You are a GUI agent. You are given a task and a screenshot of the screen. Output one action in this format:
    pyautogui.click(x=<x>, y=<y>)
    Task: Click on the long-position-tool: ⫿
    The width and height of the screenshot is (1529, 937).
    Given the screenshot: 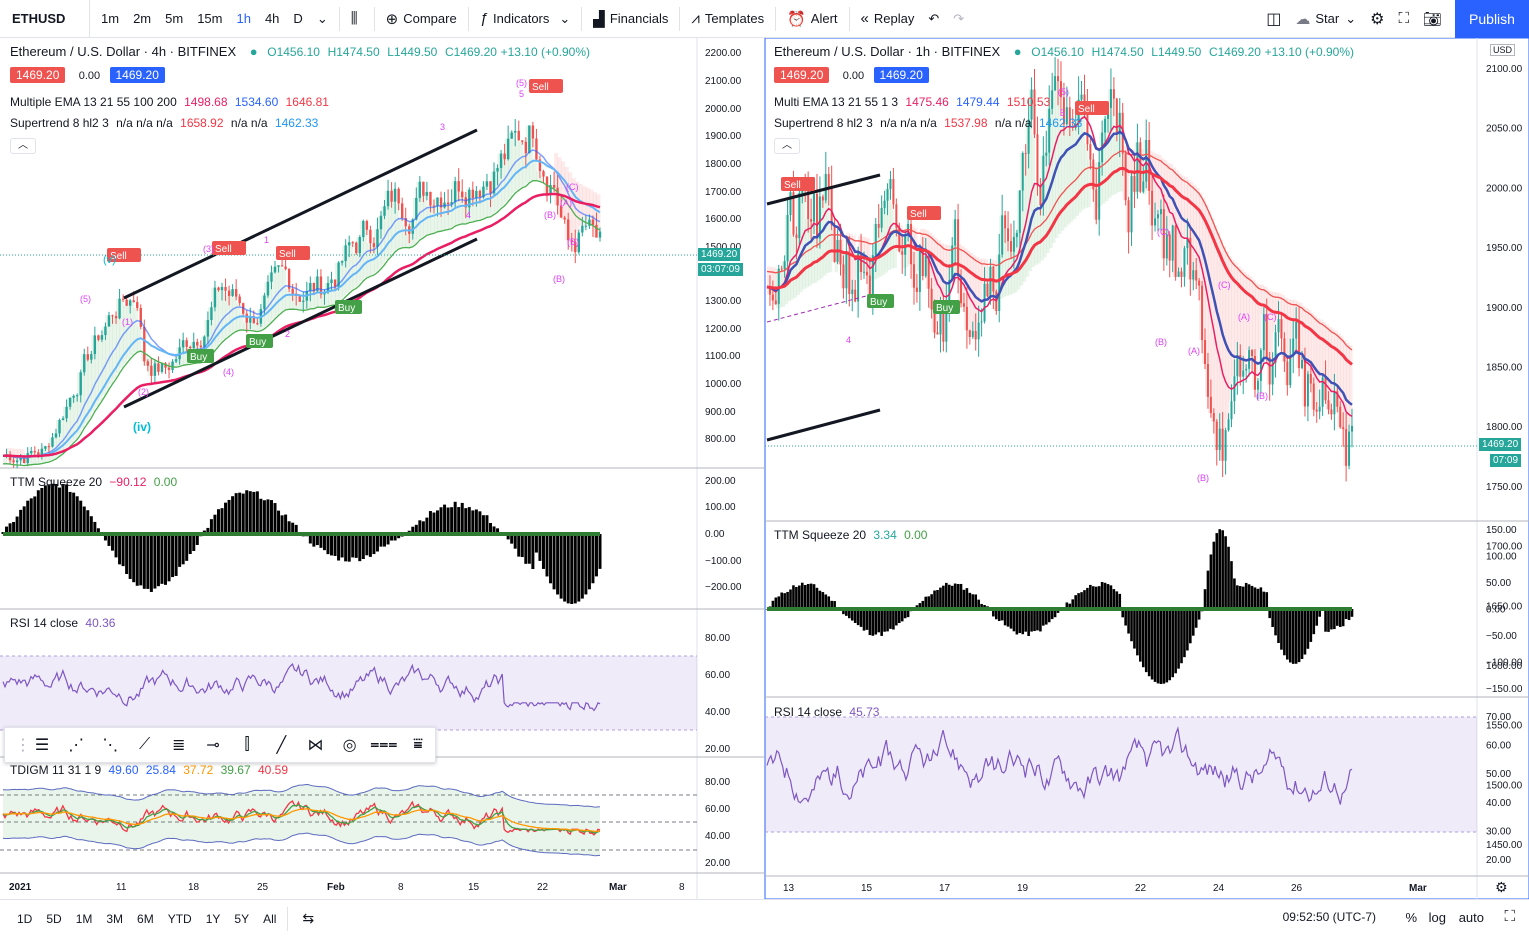 What is the action you would take?
    pyautogui.click(x=247, y=744)
    